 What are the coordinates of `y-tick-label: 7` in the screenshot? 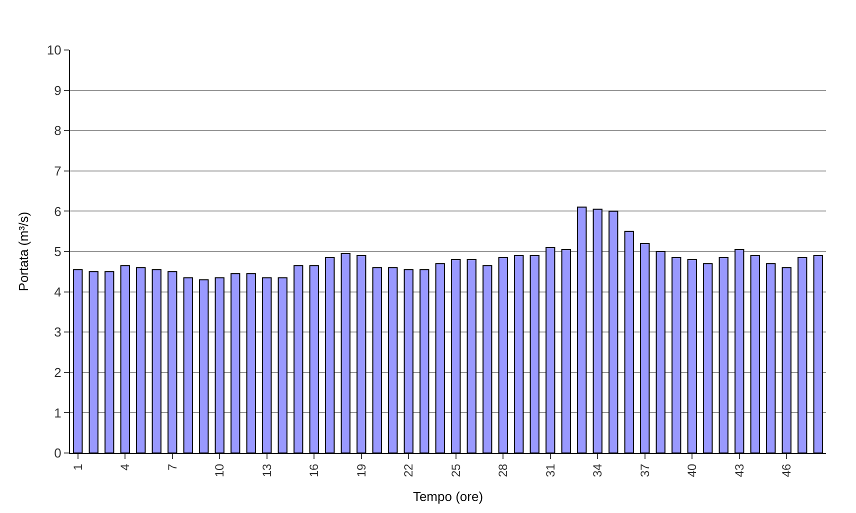 It's located at (58, 170).